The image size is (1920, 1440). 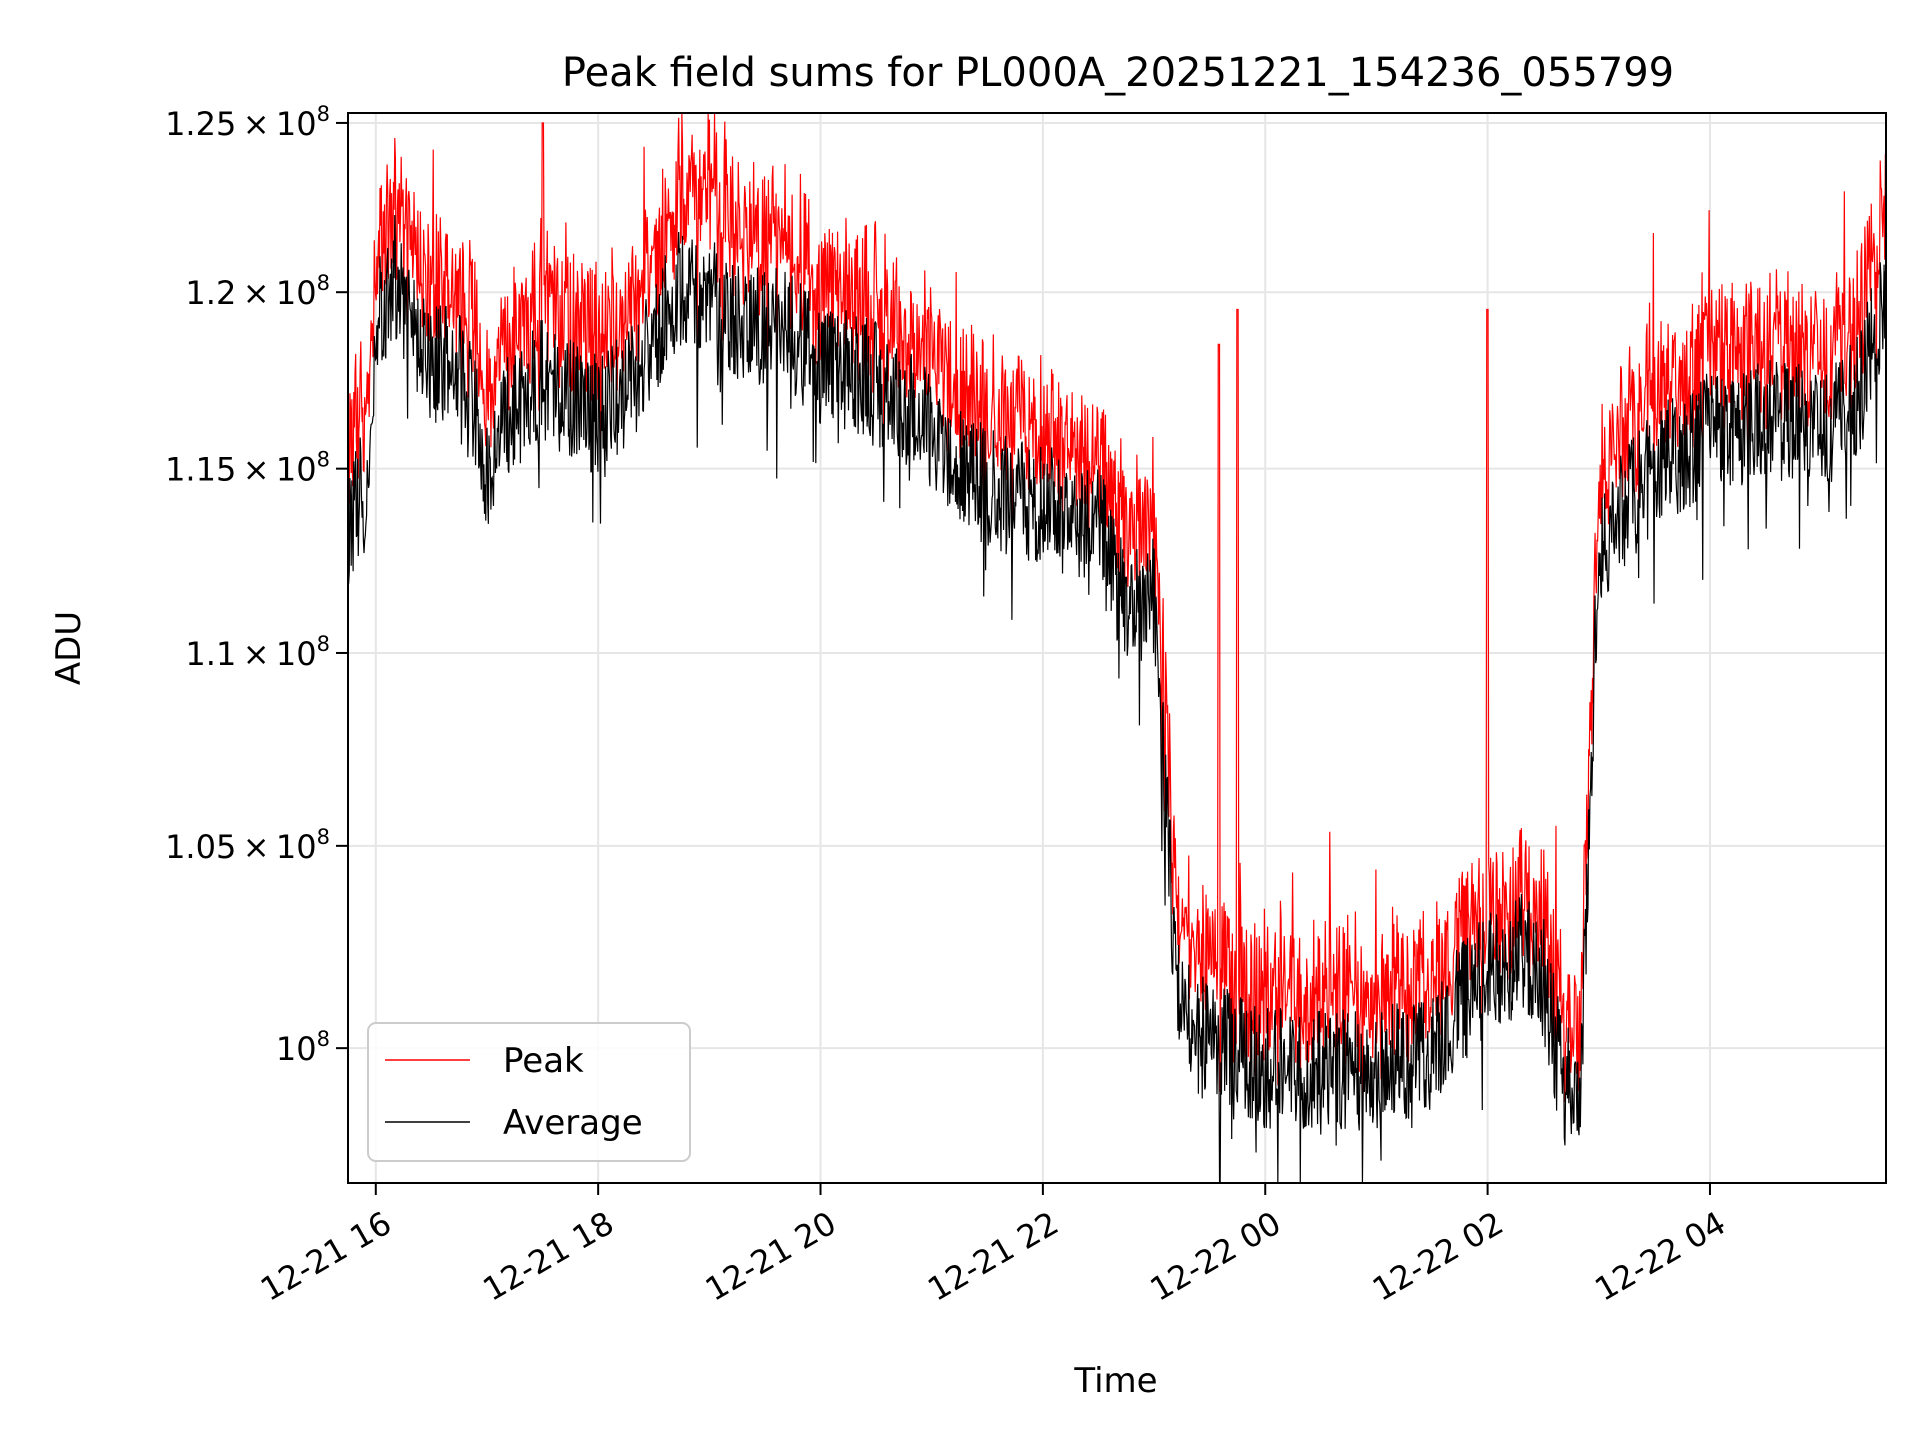 I want to click on y-axis-label: ADU, so click(x=69, y=648).